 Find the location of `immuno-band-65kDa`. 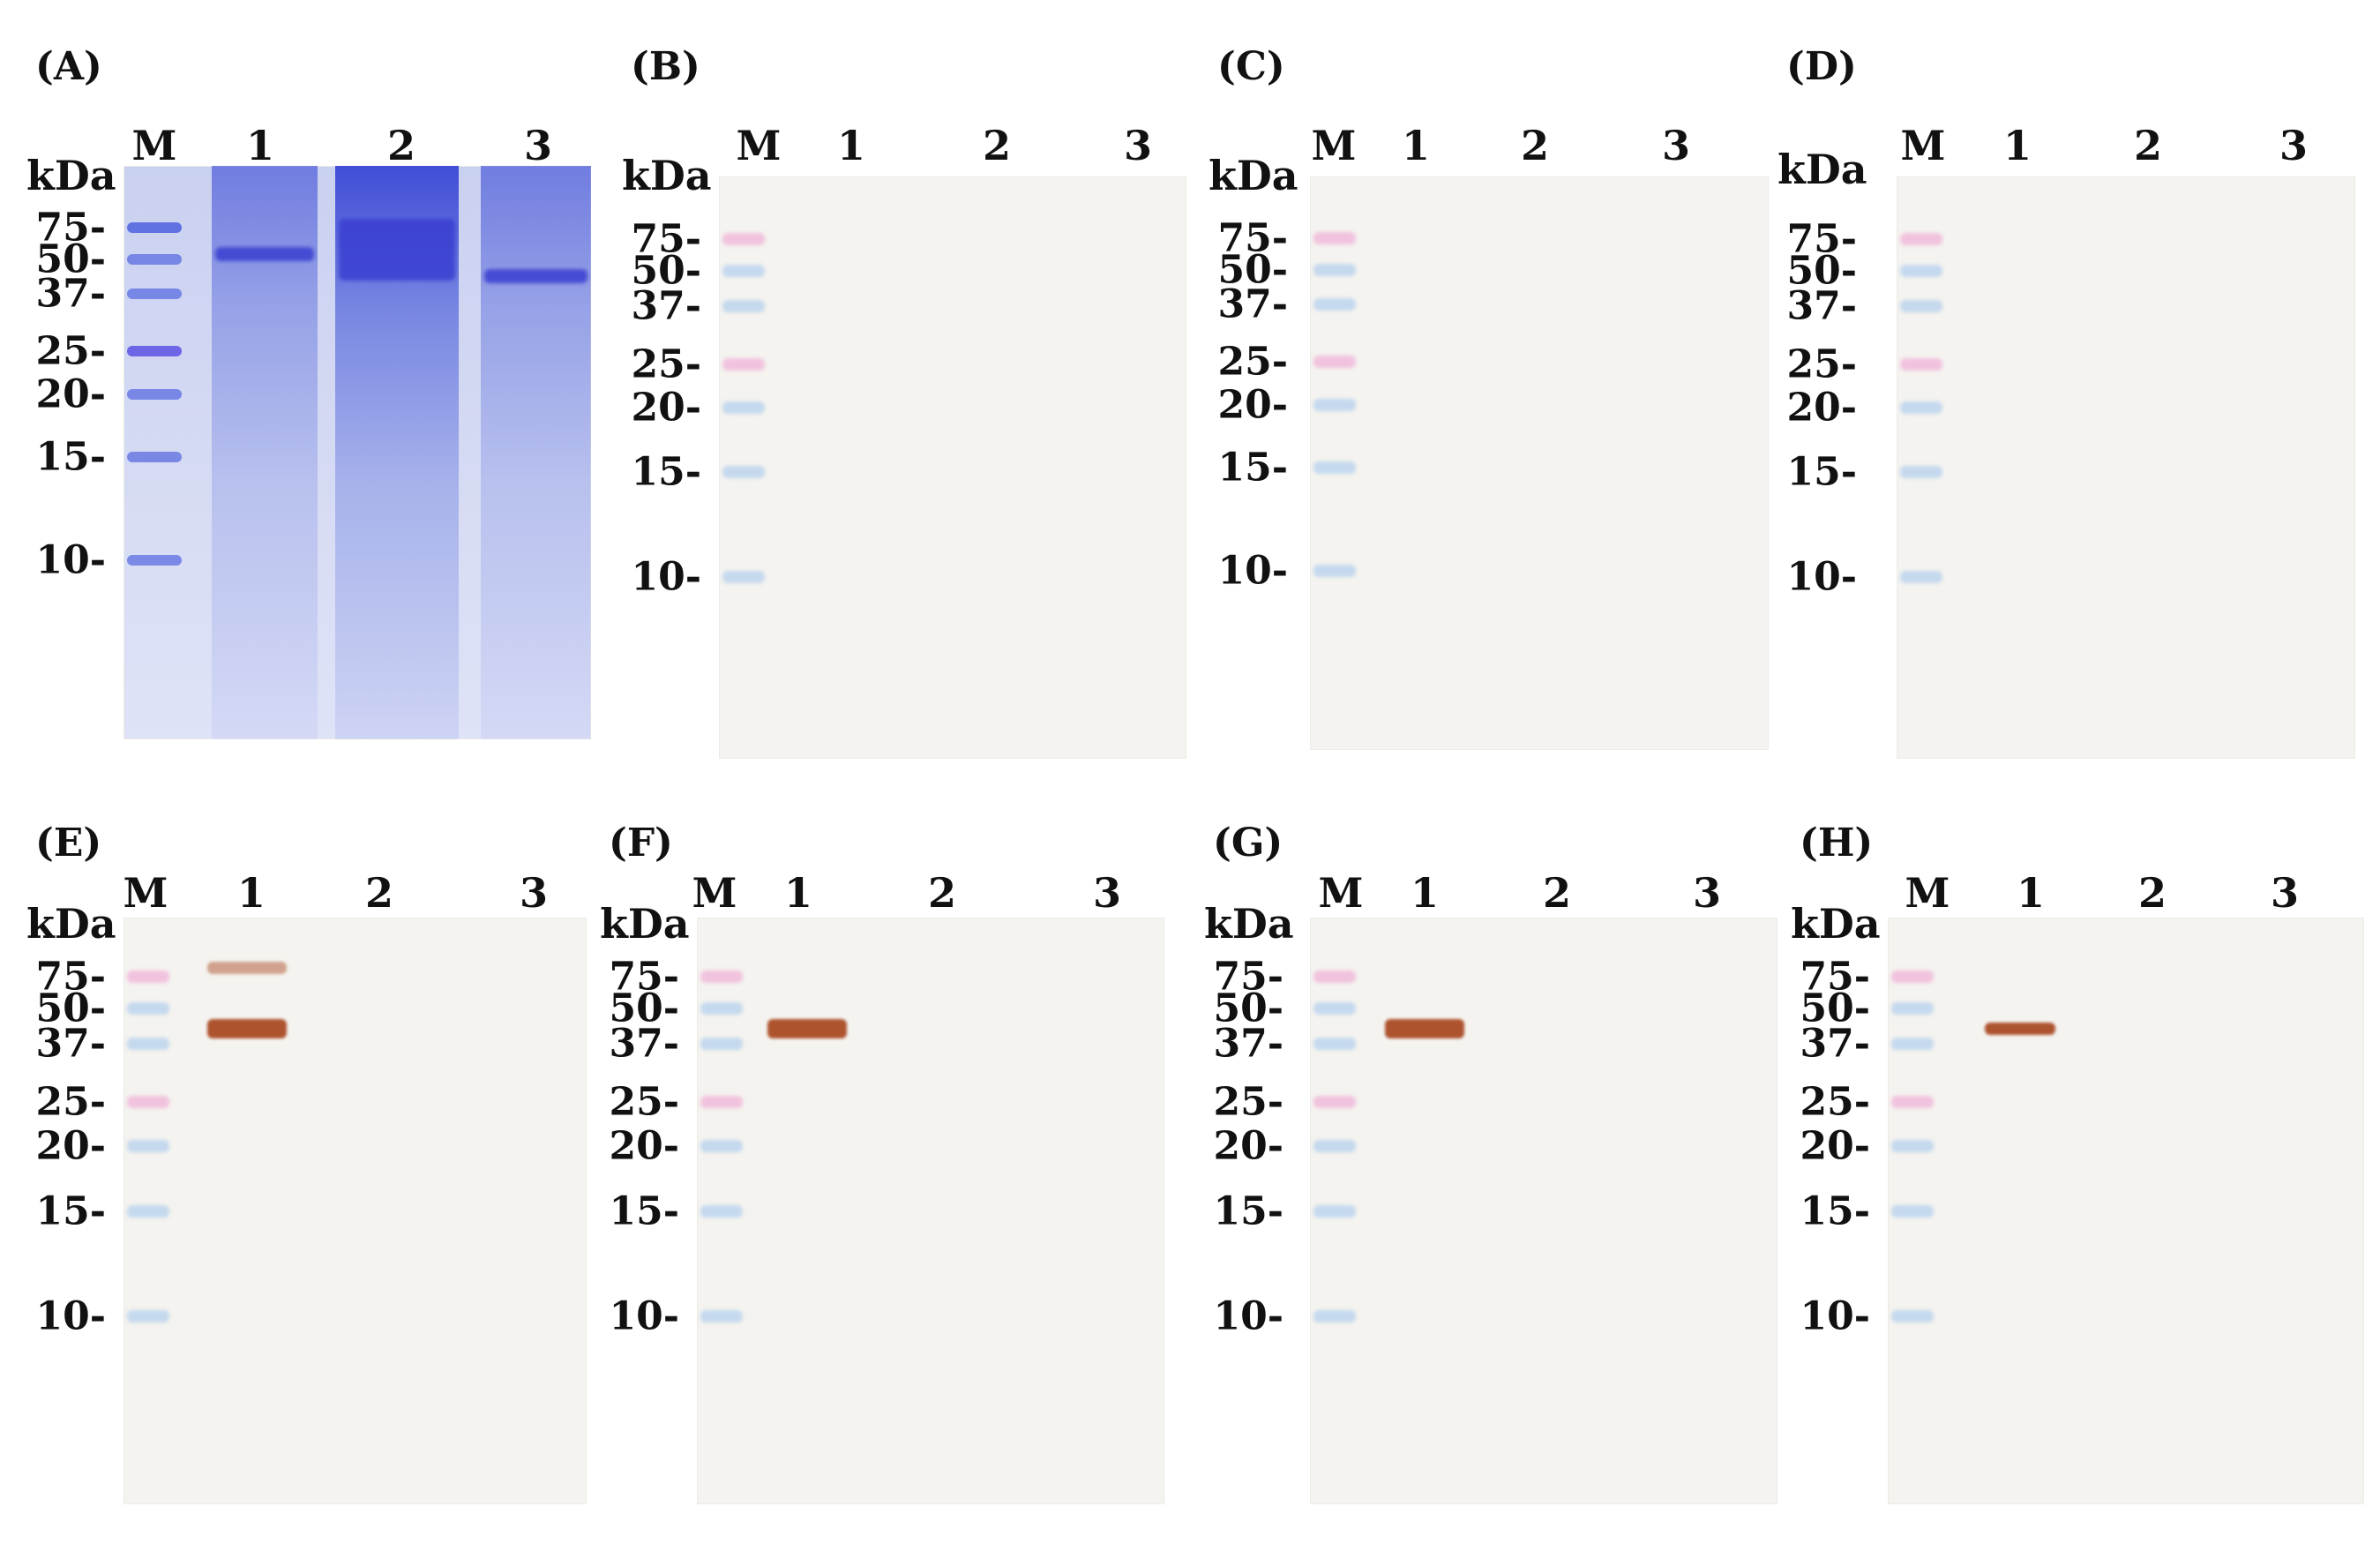

immuno-band-65kDa is located at coordinates (247, 968).